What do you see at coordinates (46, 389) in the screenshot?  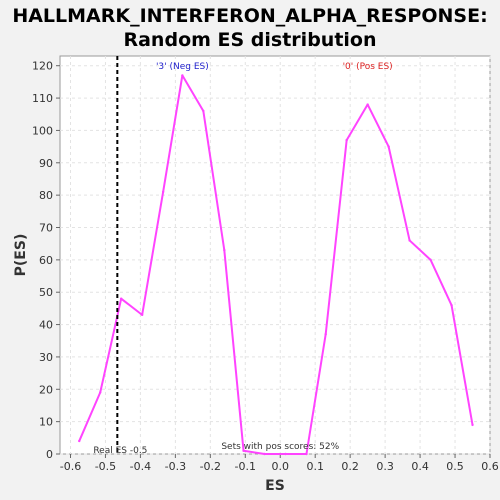 I see `y-tick-label: 20` at bounding box center [46, 389].